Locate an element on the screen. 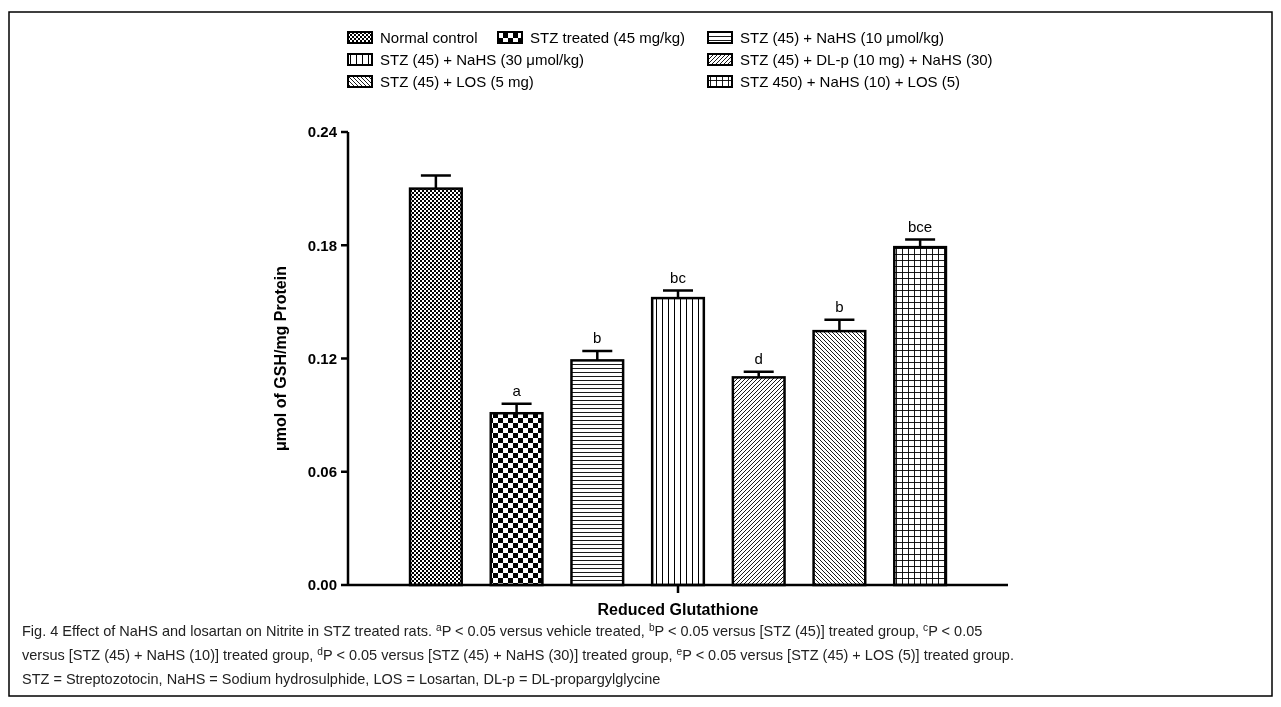 Image resolution: width=1281 pixels, height=707 pixels. caption: Fig. 4 Effect of NaHS and losartan on Nitrite in STZ treated rats. $^{a}$P < 0.05 versus vehicle treated, $^{b}$P < 0.05 versus [STZ (45)] treated group, $^{c}$P < 0.05 is located at coordinates (502, 630).